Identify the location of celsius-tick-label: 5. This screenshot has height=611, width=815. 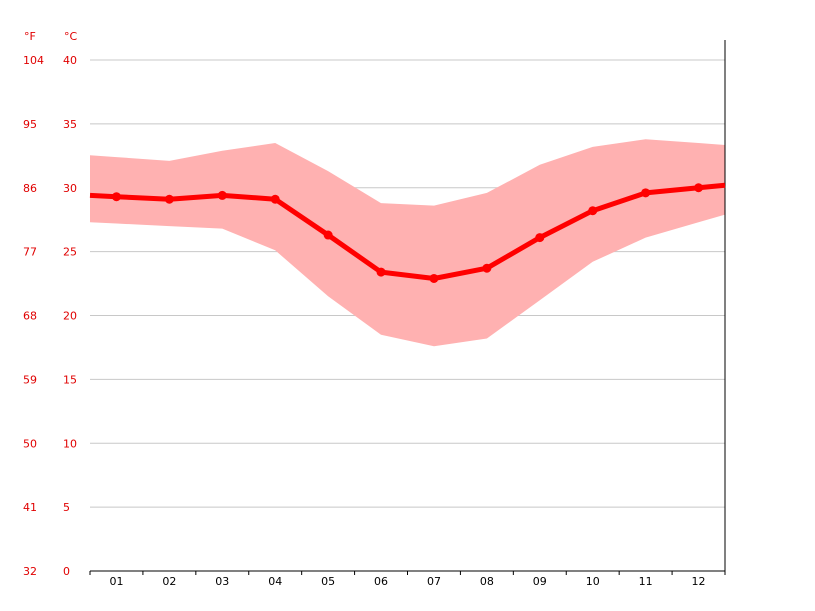
(66, 507).